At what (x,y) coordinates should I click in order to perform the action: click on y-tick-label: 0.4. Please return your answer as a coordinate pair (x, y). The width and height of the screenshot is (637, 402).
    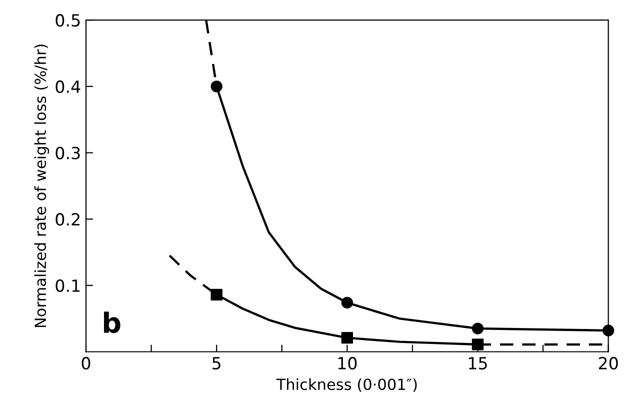
    Looking at the image, I should click on (68, 86).